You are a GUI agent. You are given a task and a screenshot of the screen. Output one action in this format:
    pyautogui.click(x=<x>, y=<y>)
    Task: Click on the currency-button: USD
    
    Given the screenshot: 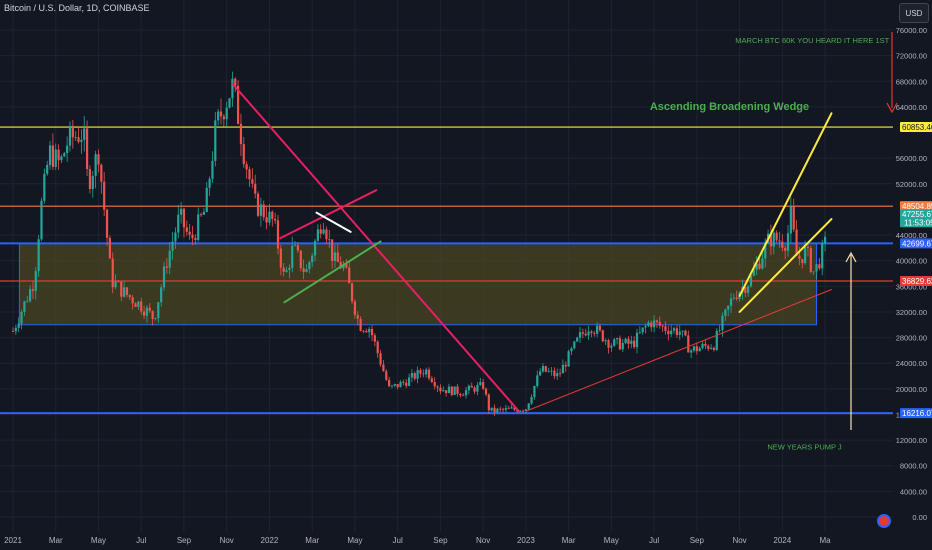 What is the action you would take?
    pyautogui.click(x=914, y=13)
    